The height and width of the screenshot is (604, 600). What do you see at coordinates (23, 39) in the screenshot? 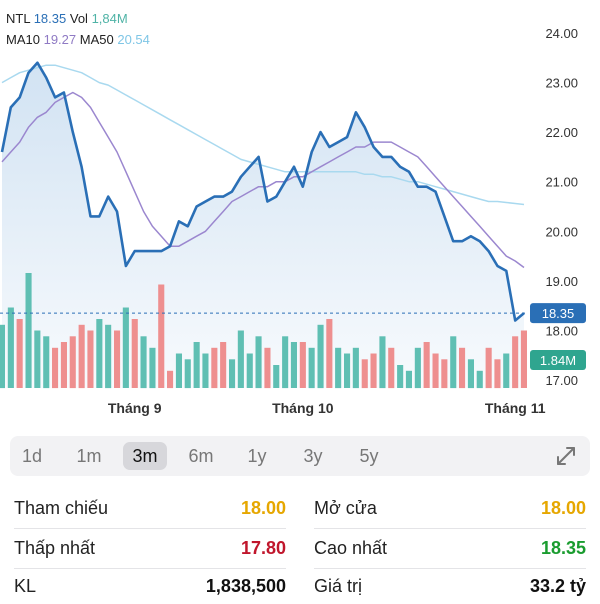
I see `ma10-label: MA10` at bounding box center [23, 39].